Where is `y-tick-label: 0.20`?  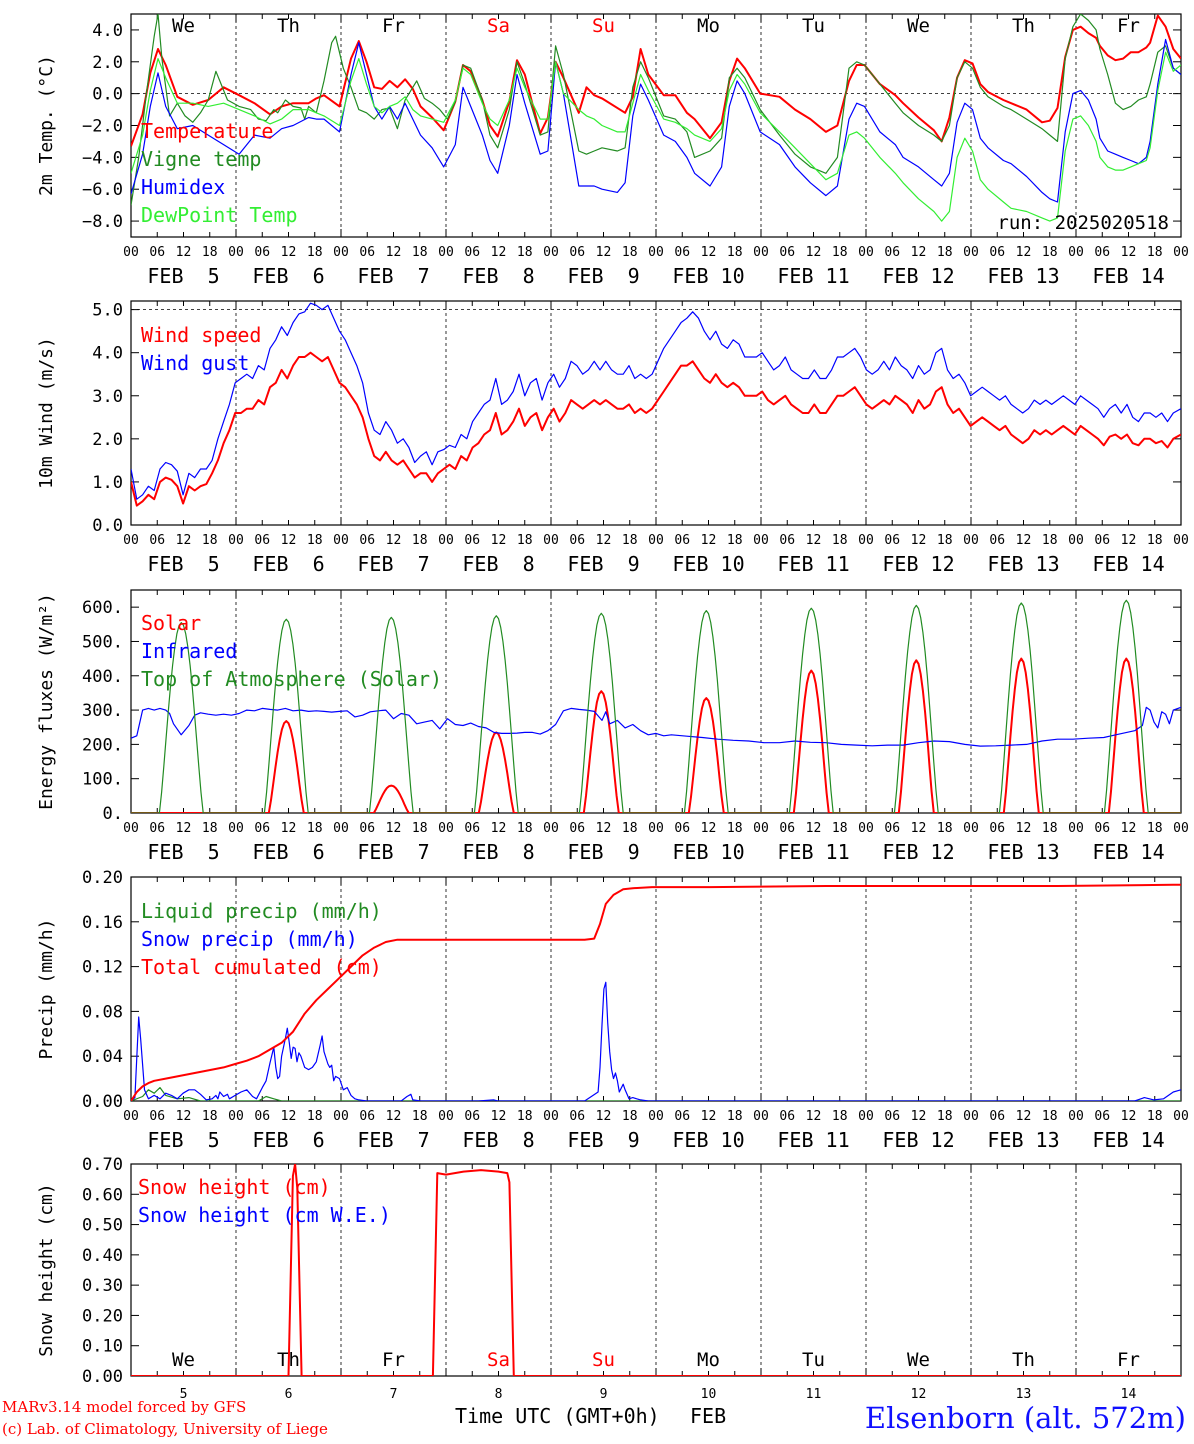 y-tick-label: 0.20 is located at coordinates (102, 1316).